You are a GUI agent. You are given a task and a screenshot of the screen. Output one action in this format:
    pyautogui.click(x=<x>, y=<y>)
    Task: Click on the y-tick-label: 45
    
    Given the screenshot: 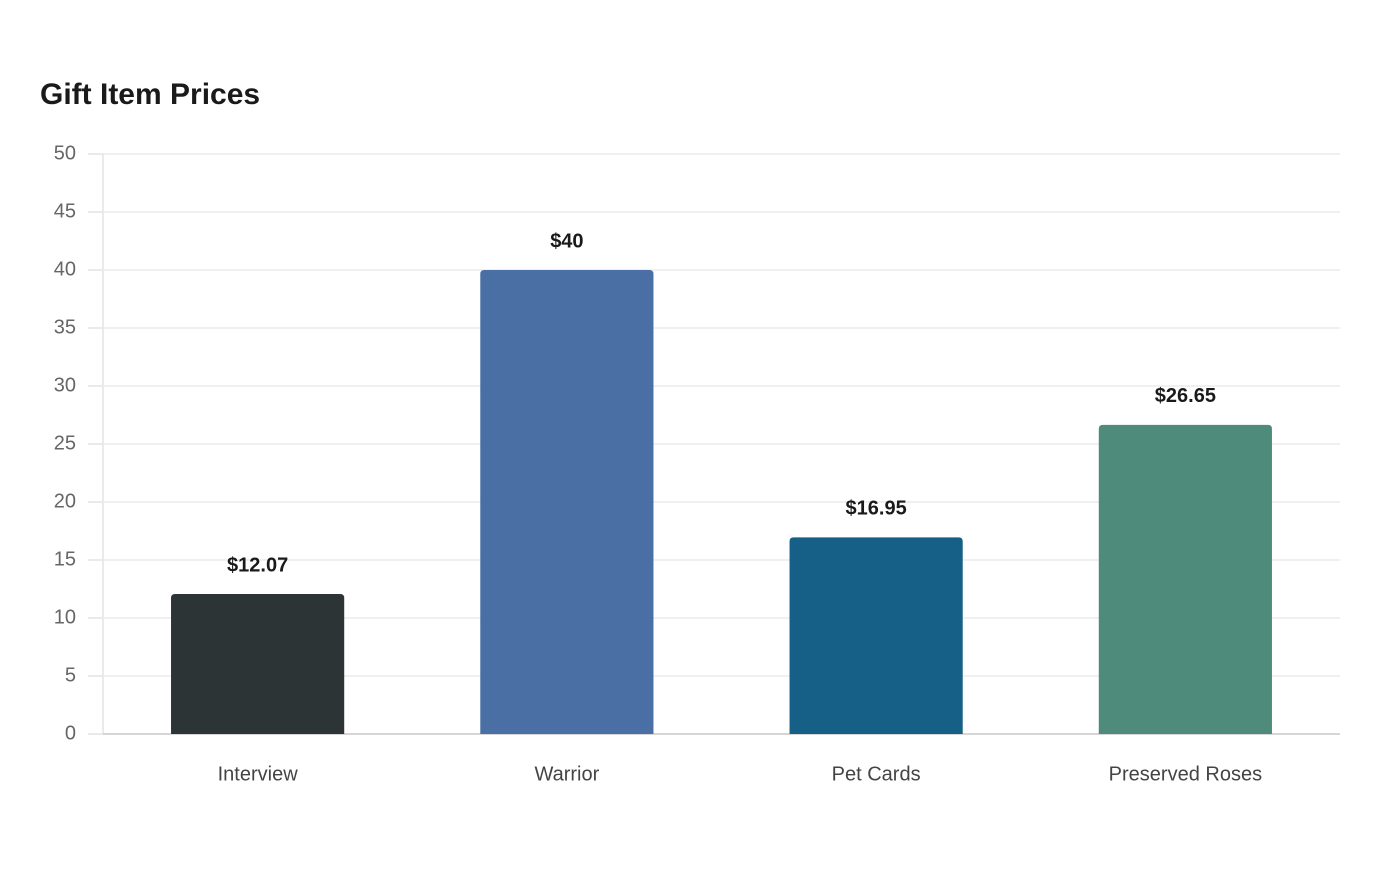 What is the action you would take?
    pyautogui.click(x=65, y=211)
    